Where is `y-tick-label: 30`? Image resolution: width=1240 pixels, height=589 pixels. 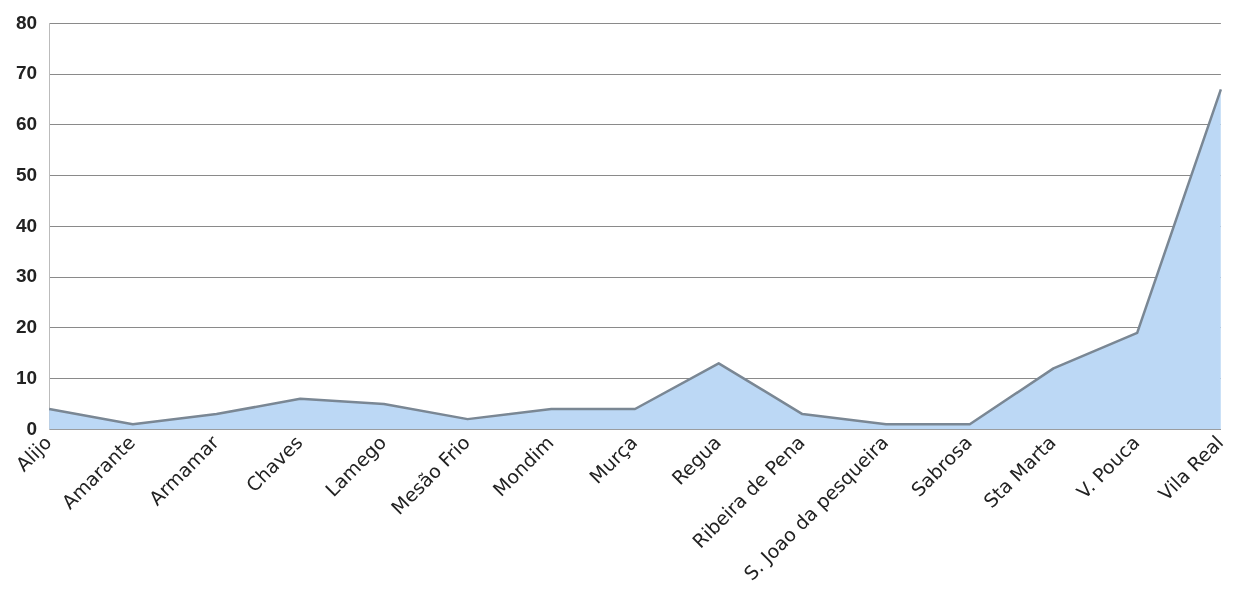
y-tick-label: 30 is located at coordinates (26, 276).